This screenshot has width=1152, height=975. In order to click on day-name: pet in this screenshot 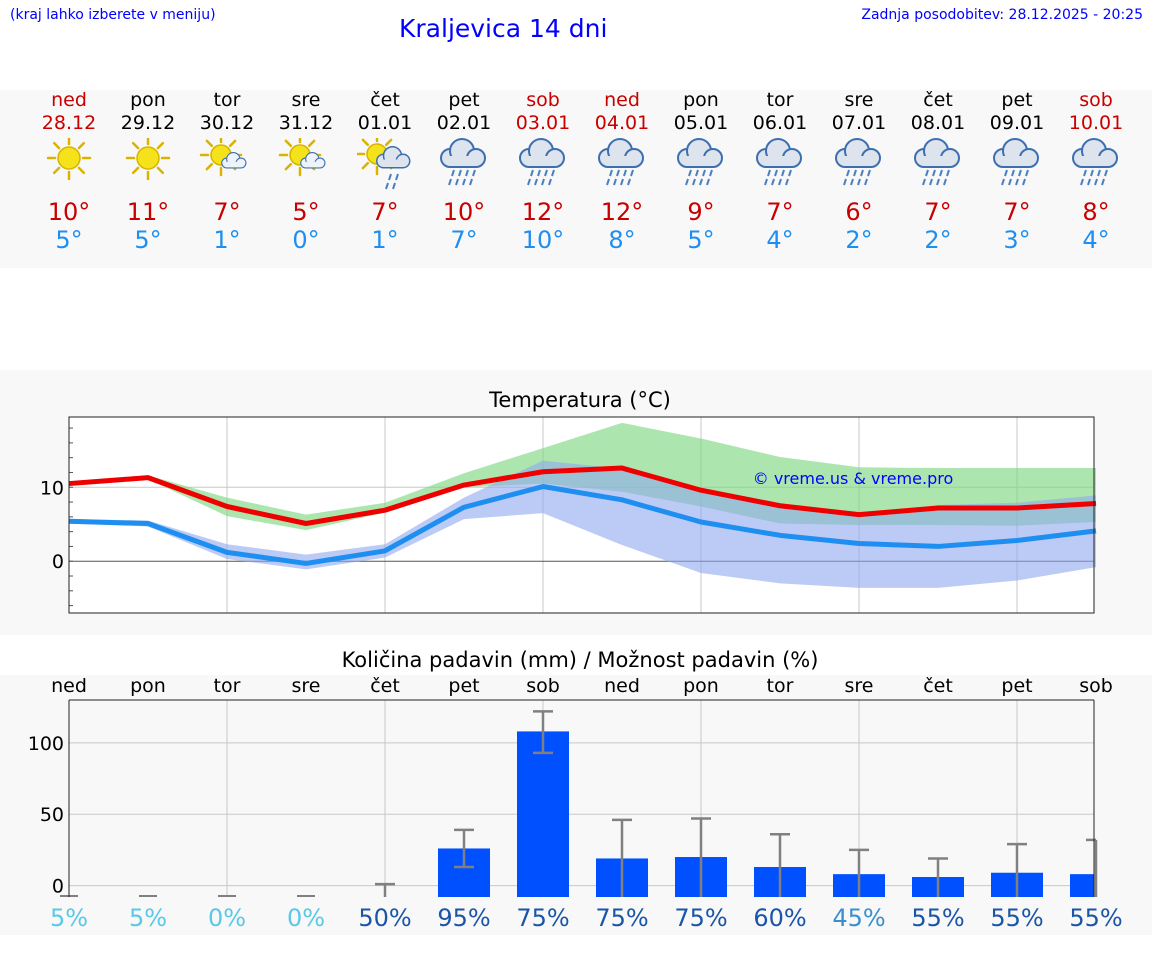, I will do `click(464, 100)`.